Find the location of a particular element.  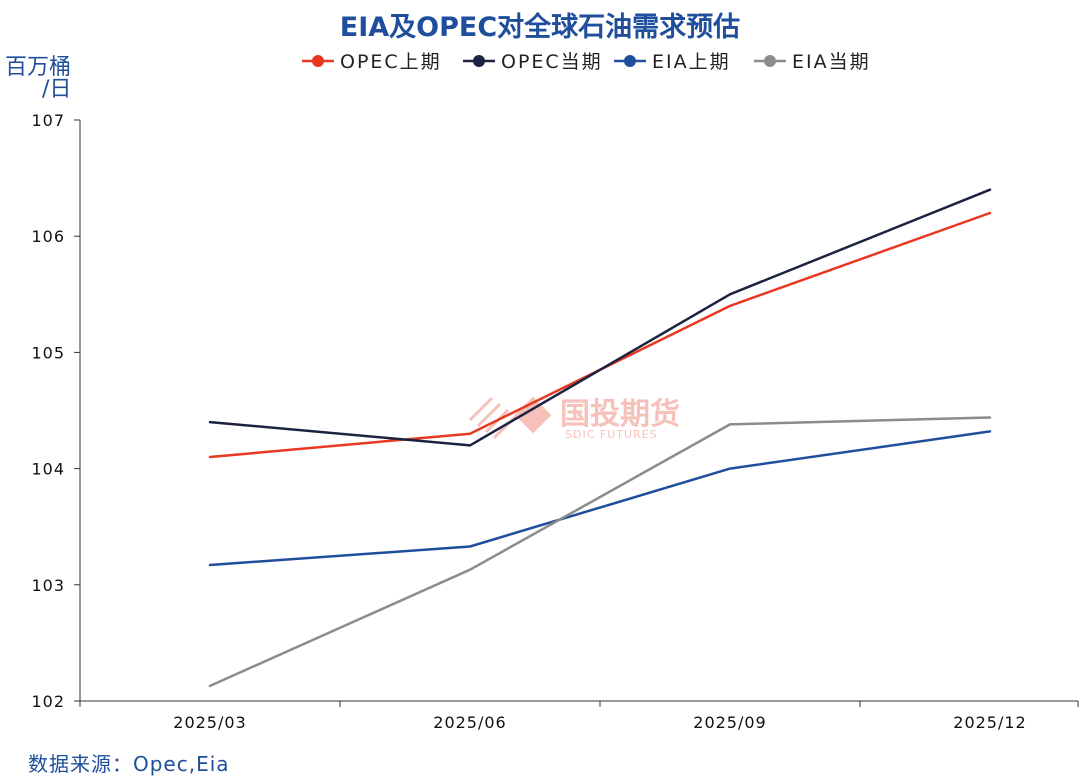

legend: OPEC上期 OPEC当期 EIA上期 EIA当期 is located at coordinates (586, 62).